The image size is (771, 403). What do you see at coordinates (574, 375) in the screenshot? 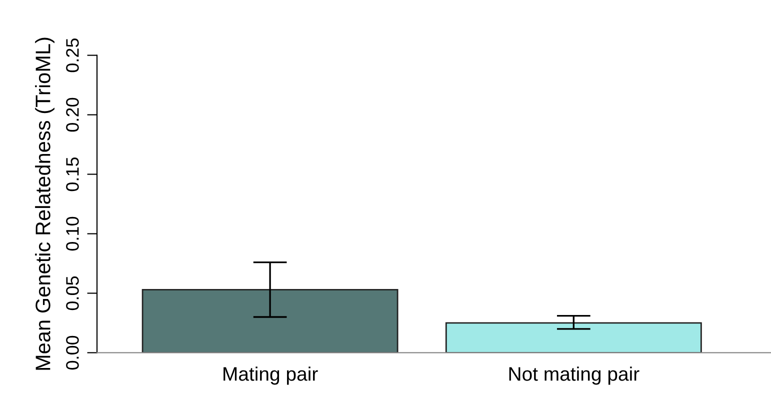
I see `x-tick-label: Not mating pair` at bounding box center [574, 375].